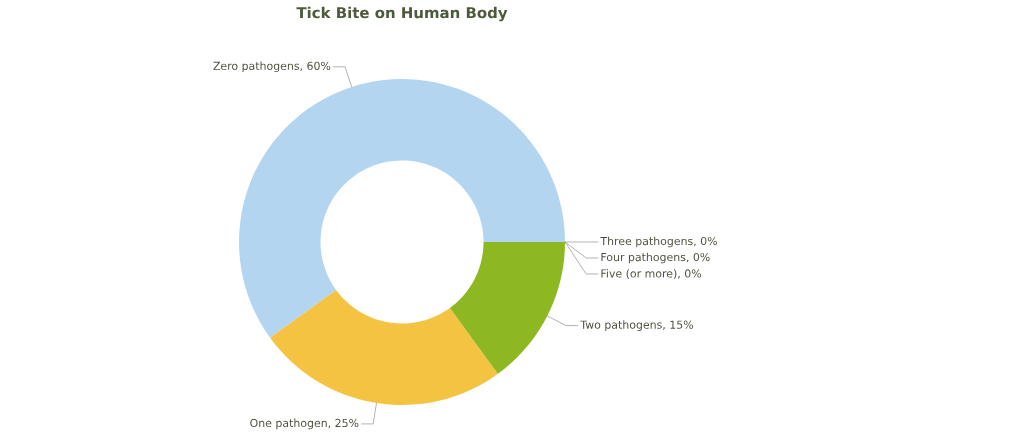 The image size is (1020, 438). Describe the element at coordinates (288, 424) in the screenshot. I see `slice-label: One pathogen` at that location.